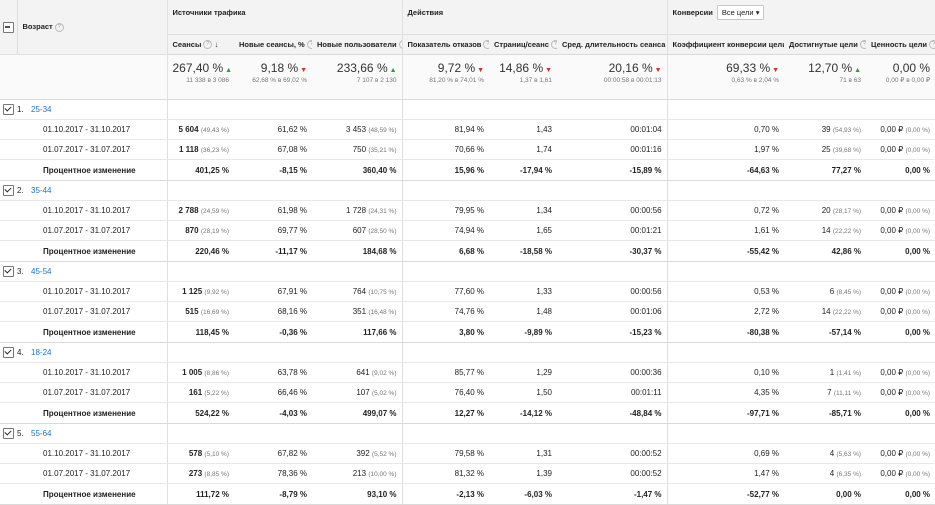  What do you see at coordinates (726, 372) in the screenshot?
I see `metric-cell: 0,10 %` at bounding box center [726, 372].